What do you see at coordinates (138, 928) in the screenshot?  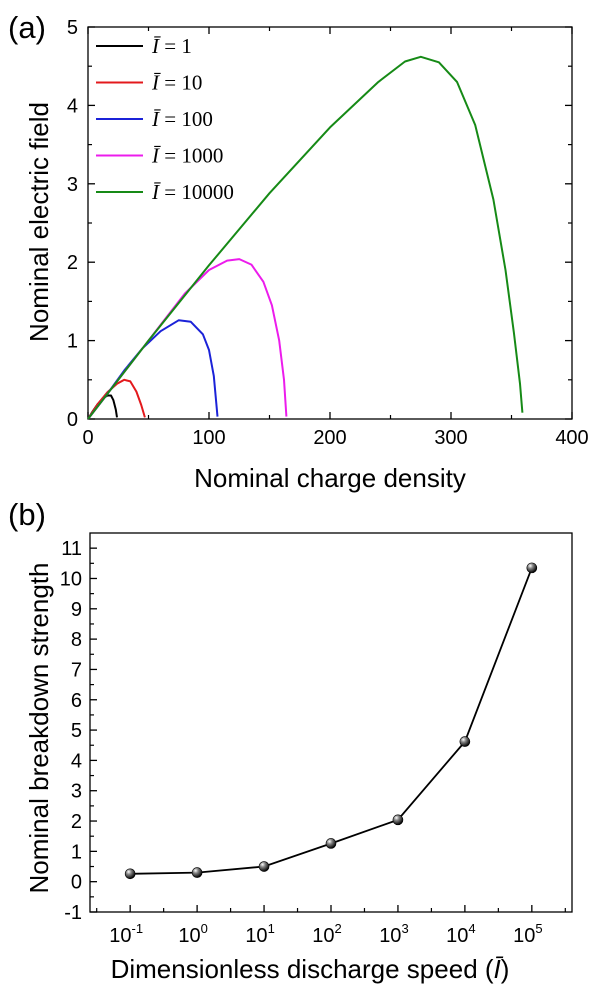 I see `tick-exponent: -1` at bounding box center [138, 928].